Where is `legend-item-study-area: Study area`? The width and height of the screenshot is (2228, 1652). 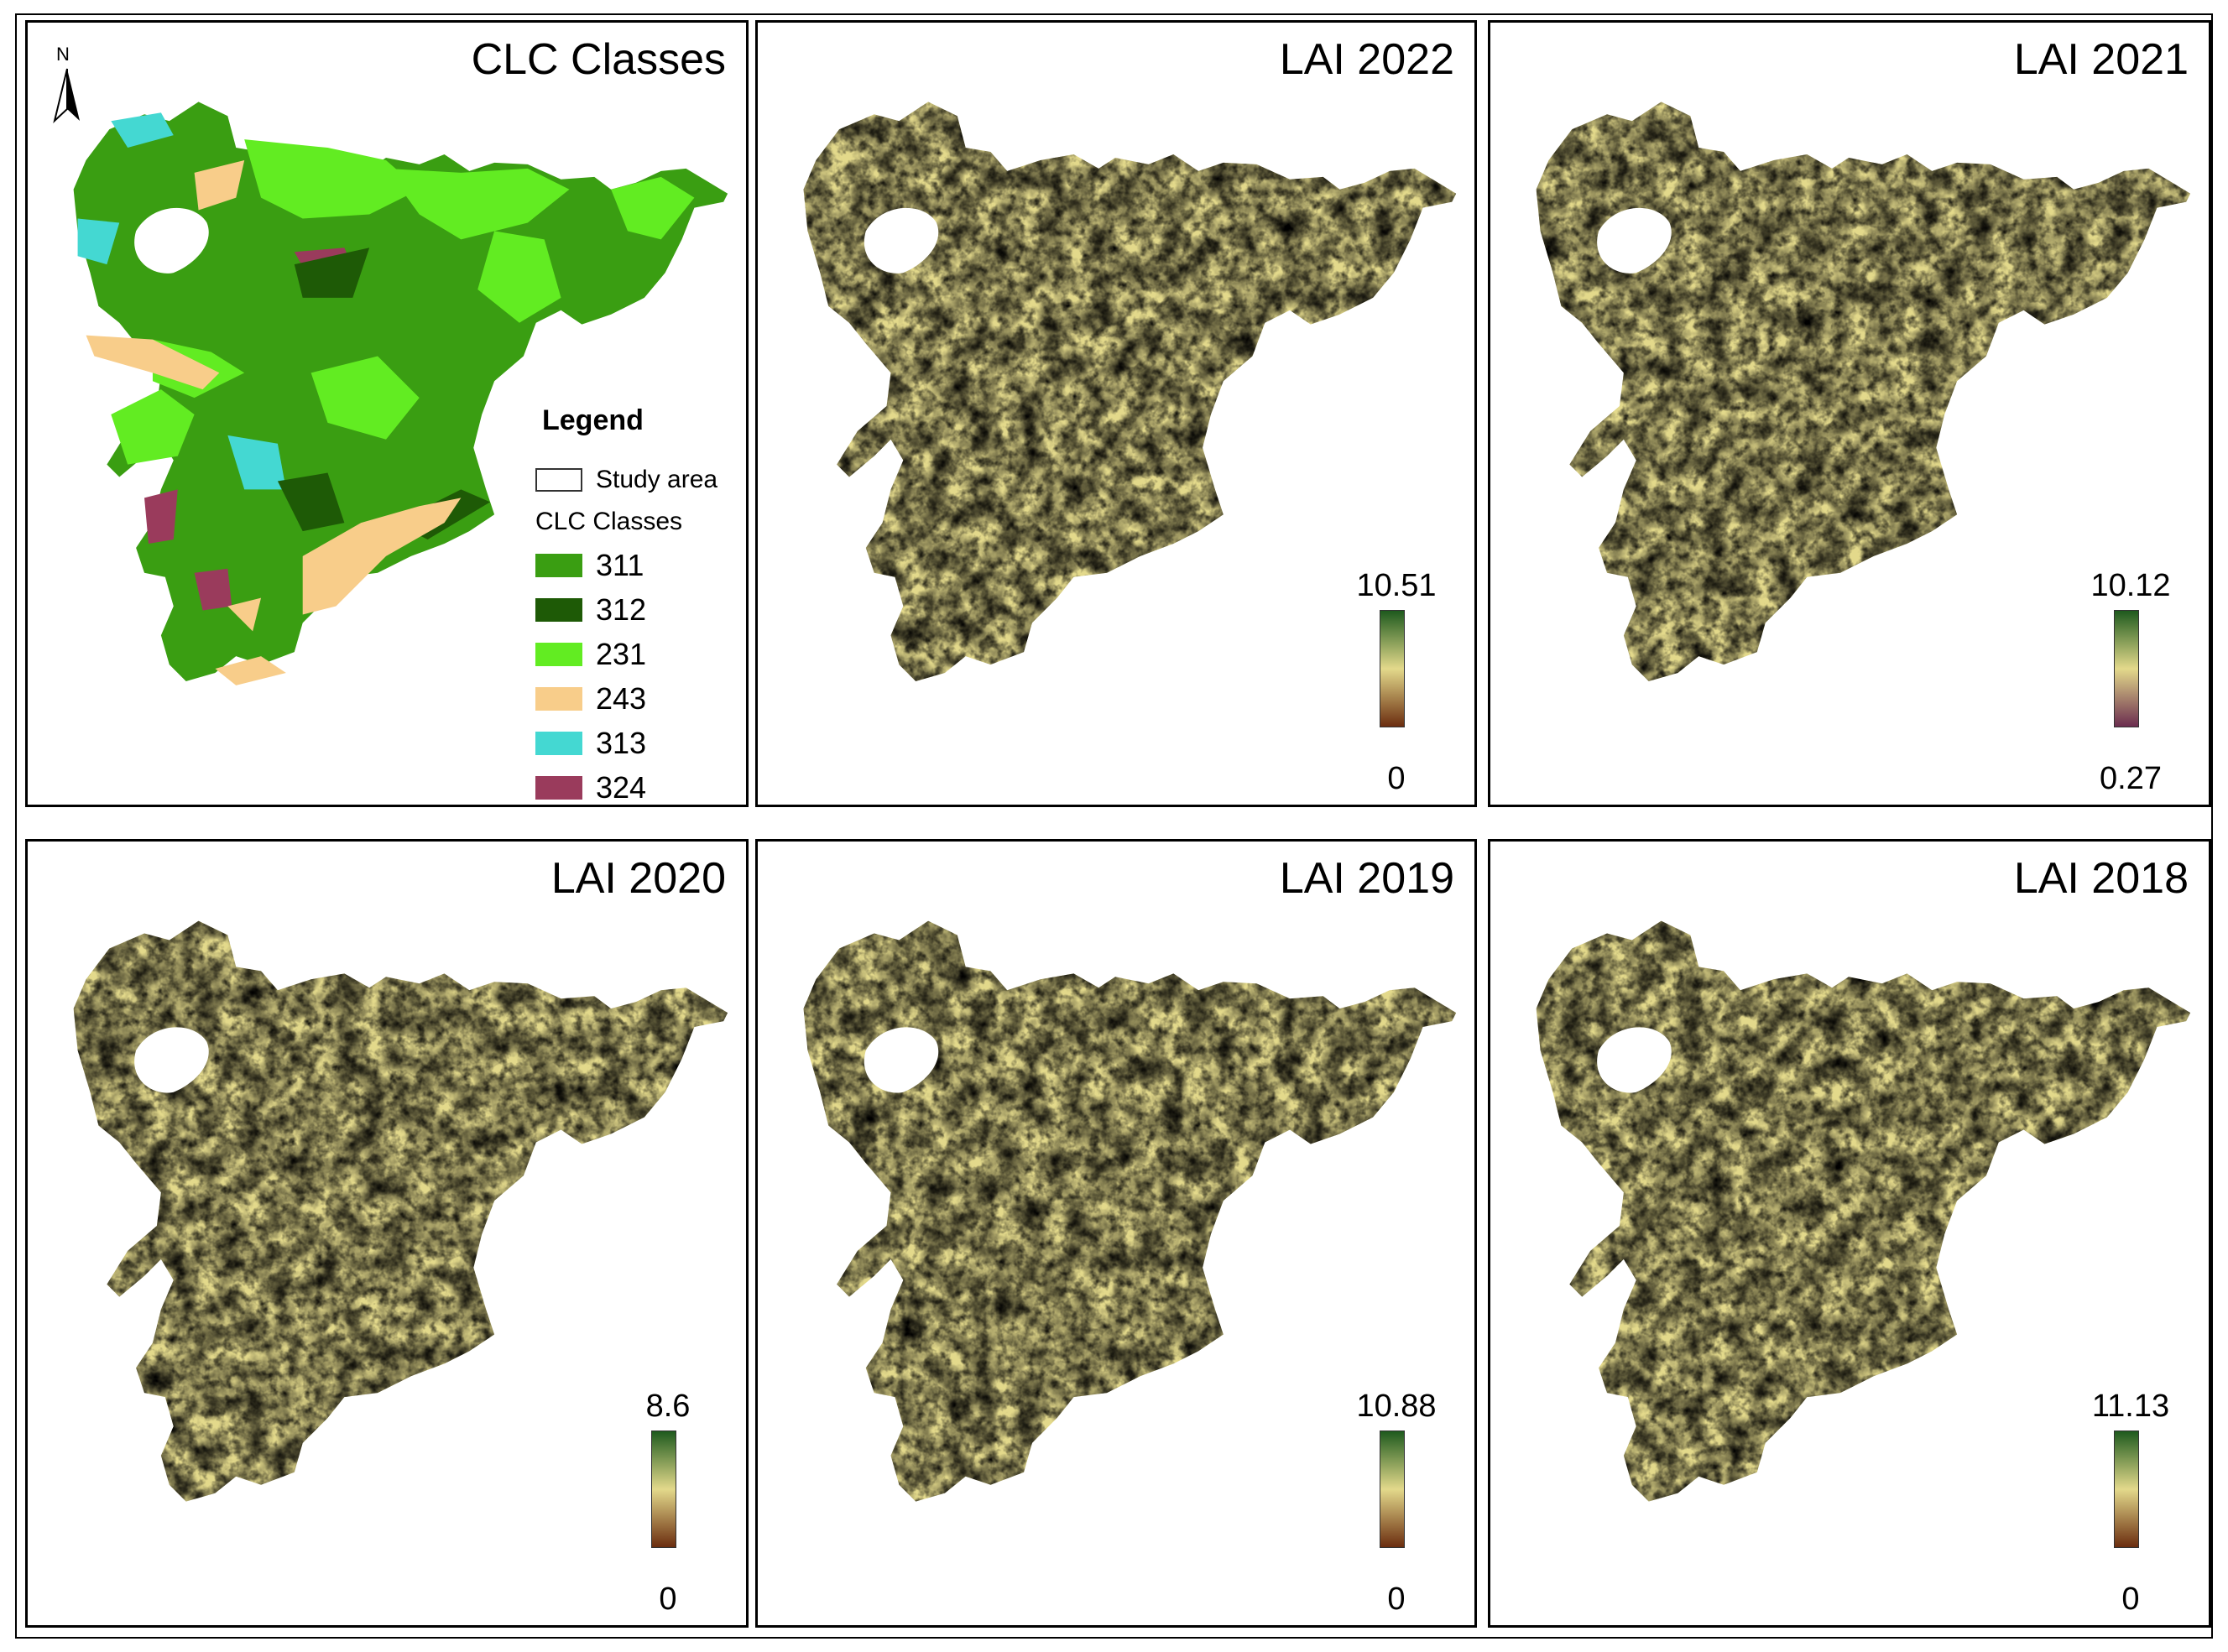 legend-item-study-area: Study area is located at coordinates (640, 480).